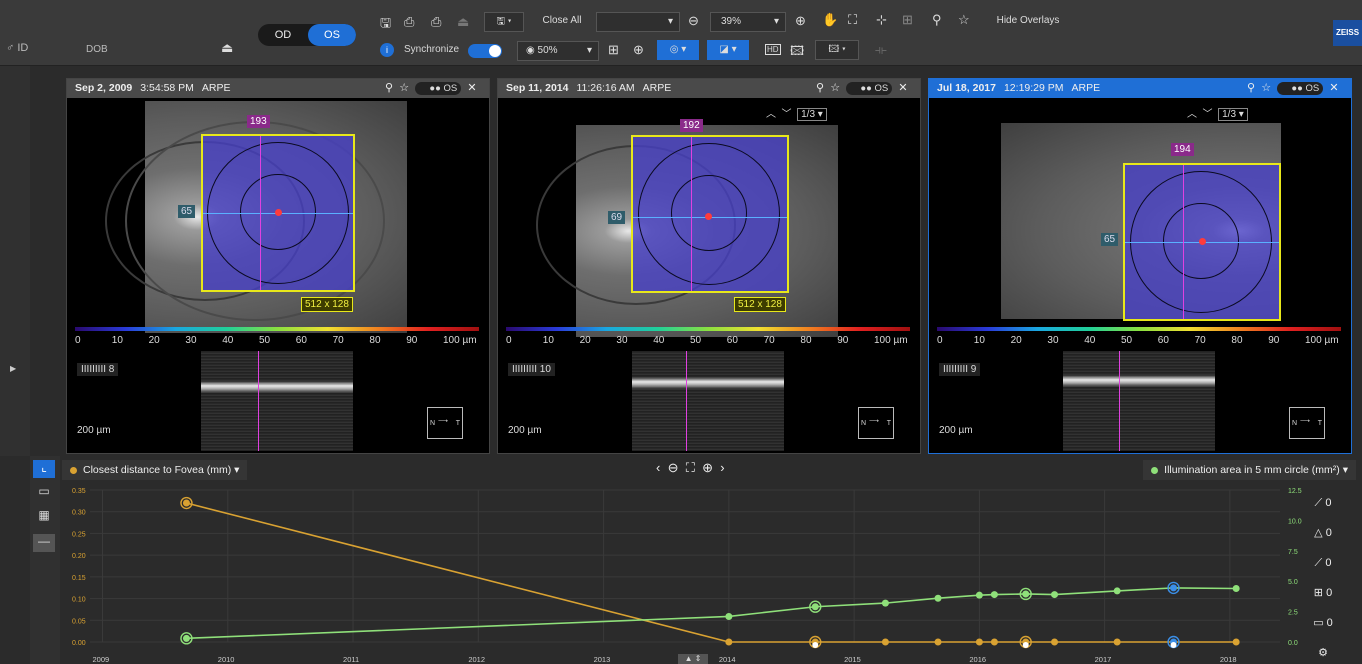  Describe the element at coordinates (15, 261) in the screenshot. I see `left-sidebar: ▶` at that location.